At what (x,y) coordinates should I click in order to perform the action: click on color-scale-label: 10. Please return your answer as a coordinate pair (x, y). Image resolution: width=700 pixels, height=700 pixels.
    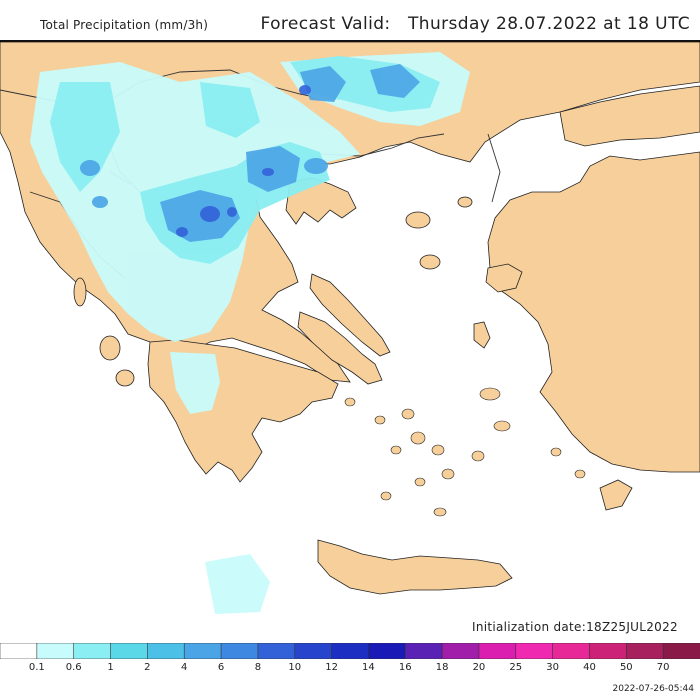
    Looking at the image, I should click on (295, 667).